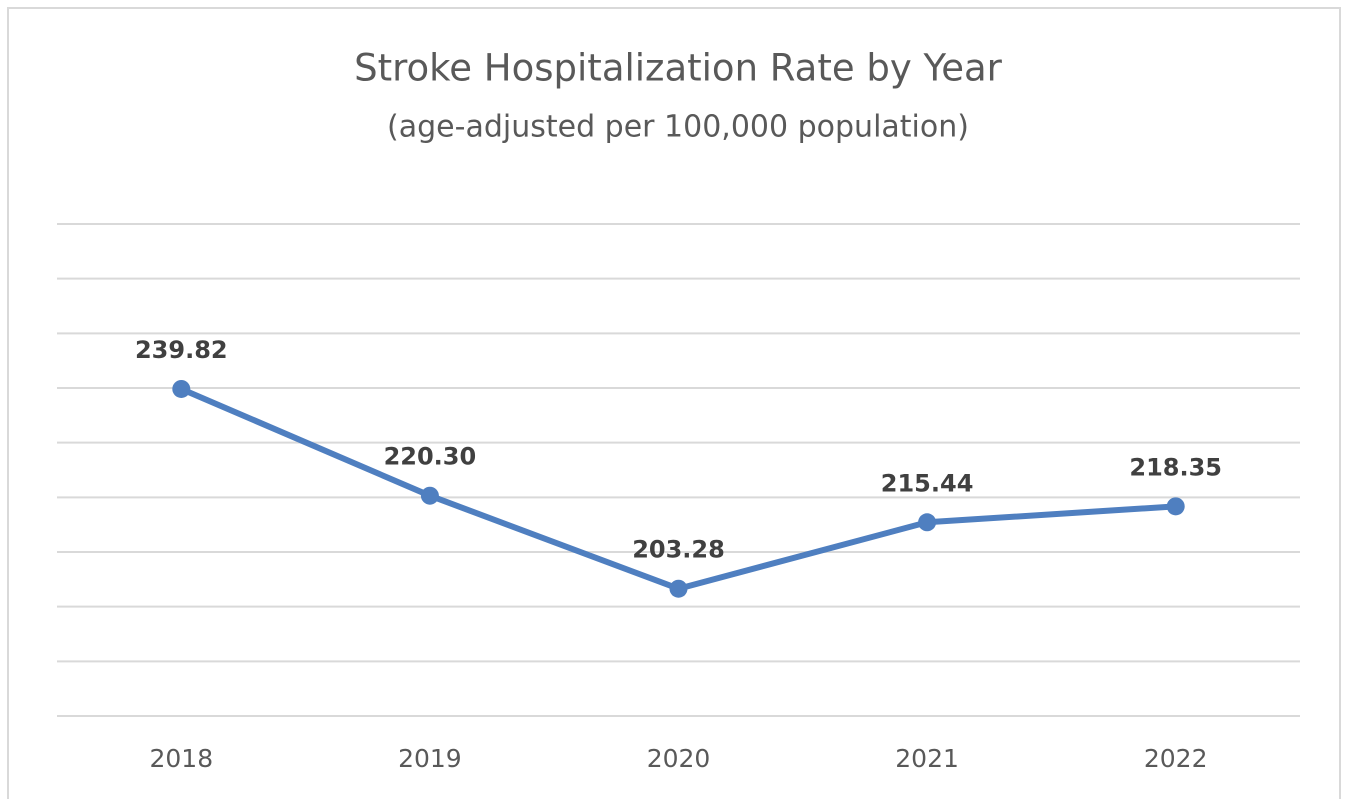  What do you see at coordinates (678, 68) in the screenshot?
I see `chart-title: Stroke Hospitalization Rate by Year` at bounding box center [678, 68].